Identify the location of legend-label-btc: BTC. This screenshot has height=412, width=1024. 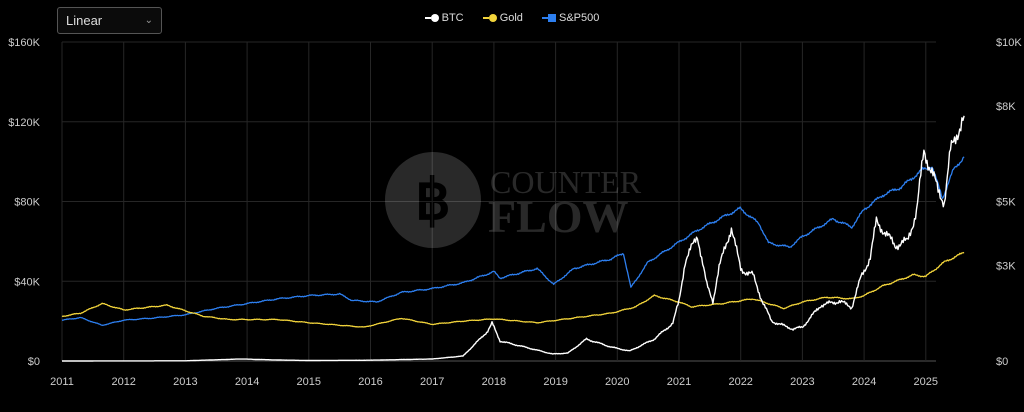
(452, 18).